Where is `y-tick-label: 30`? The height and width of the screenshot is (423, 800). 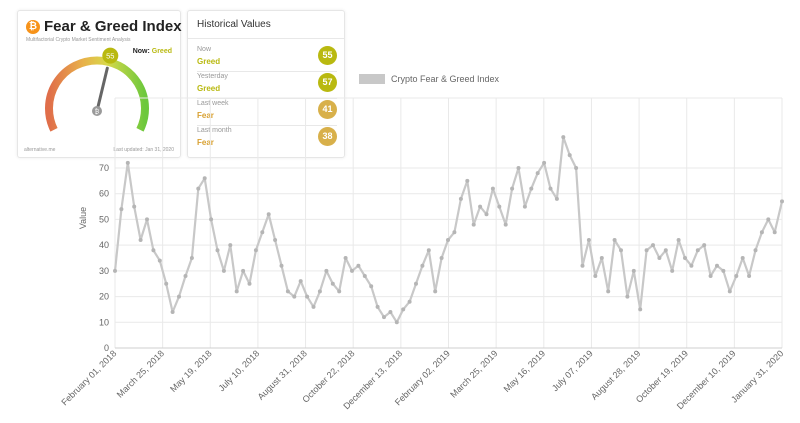 y-tick-label: 30 is located at coordinates (104, 271).